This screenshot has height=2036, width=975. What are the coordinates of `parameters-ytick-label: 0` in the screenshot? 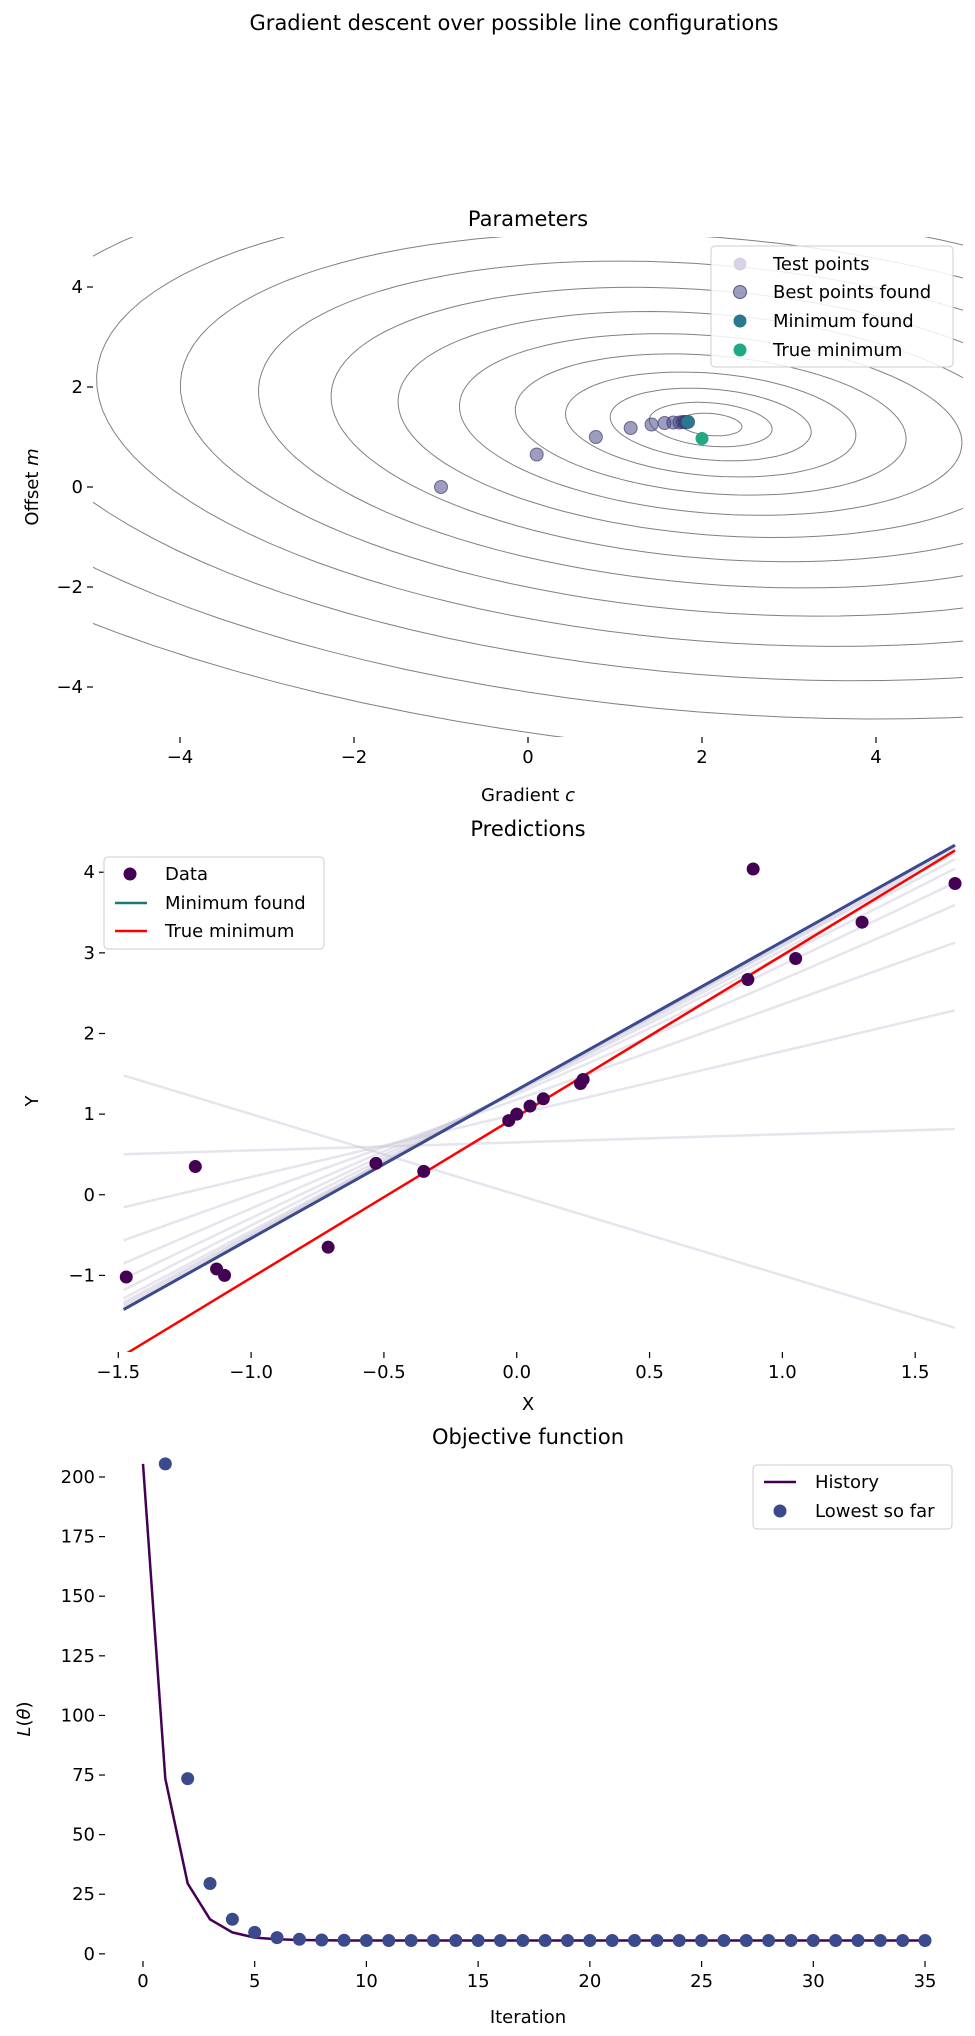 It's located at (77, 487).